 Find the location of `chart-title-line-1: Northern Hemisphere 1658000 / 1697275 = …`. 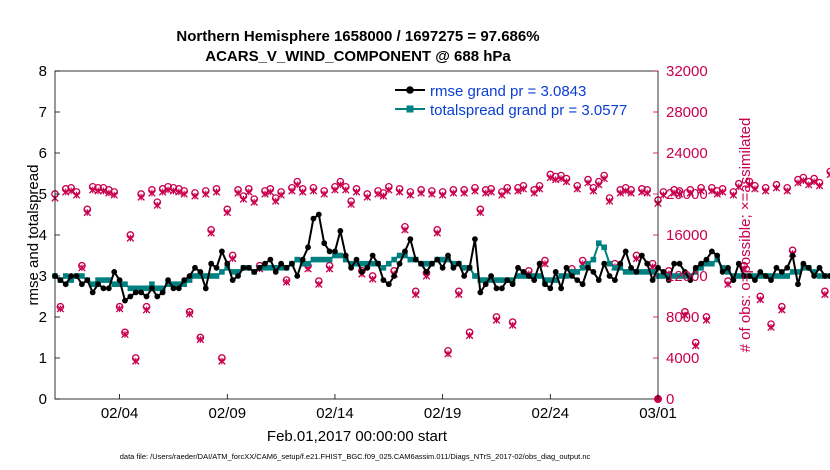

chart-title-line-1: Northern Hemisphere 1658000 / 1697275 = … is located at coordinates (357, 36).